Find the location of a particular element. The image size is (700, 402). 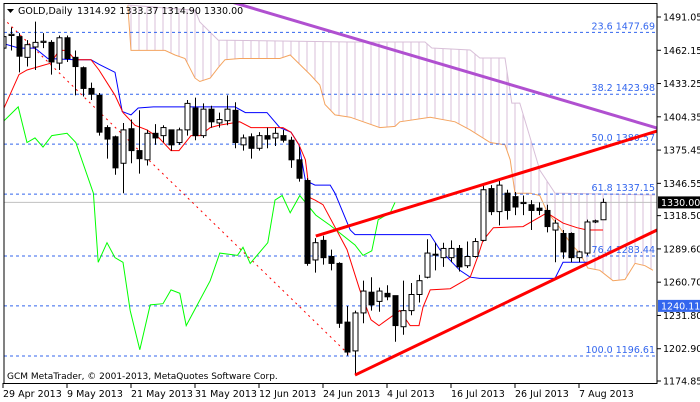

ohlc-readout: 1314.92 1333.37 1314.90 1330.00 is located at coordinates (160, 11).